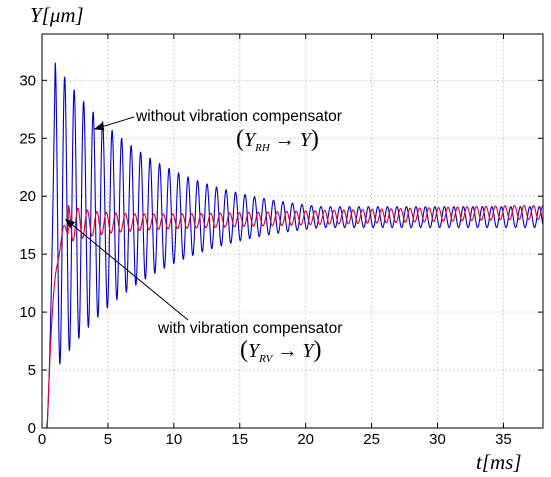 This screenshot has height=477, width=551. Describe the element at coordinates (173, 439) in the screenshot. I see `x-tick-label: 10` at that location.